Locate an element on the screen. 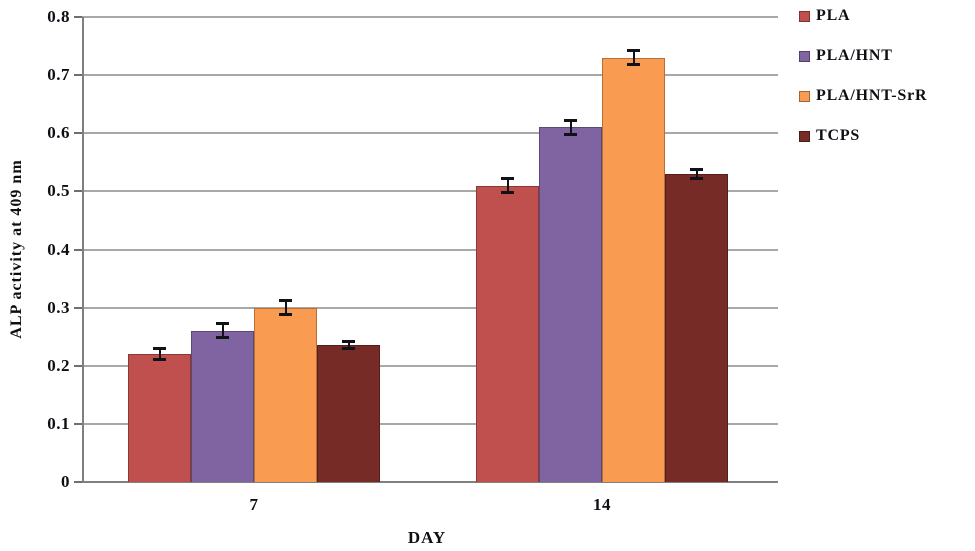 The height and width of the screenshot is (551, 975). legend-item-pla: PLA is located at coordinates (887, 16).